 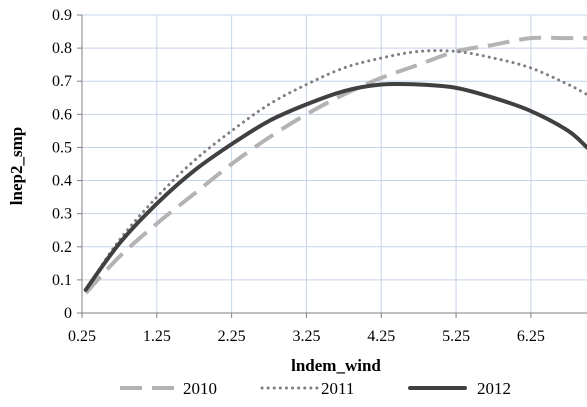 What do you see at coordinates (232, 336) in the screenshot?
I see `x-tick-label: 2.25` at bounding box center [232, 336].